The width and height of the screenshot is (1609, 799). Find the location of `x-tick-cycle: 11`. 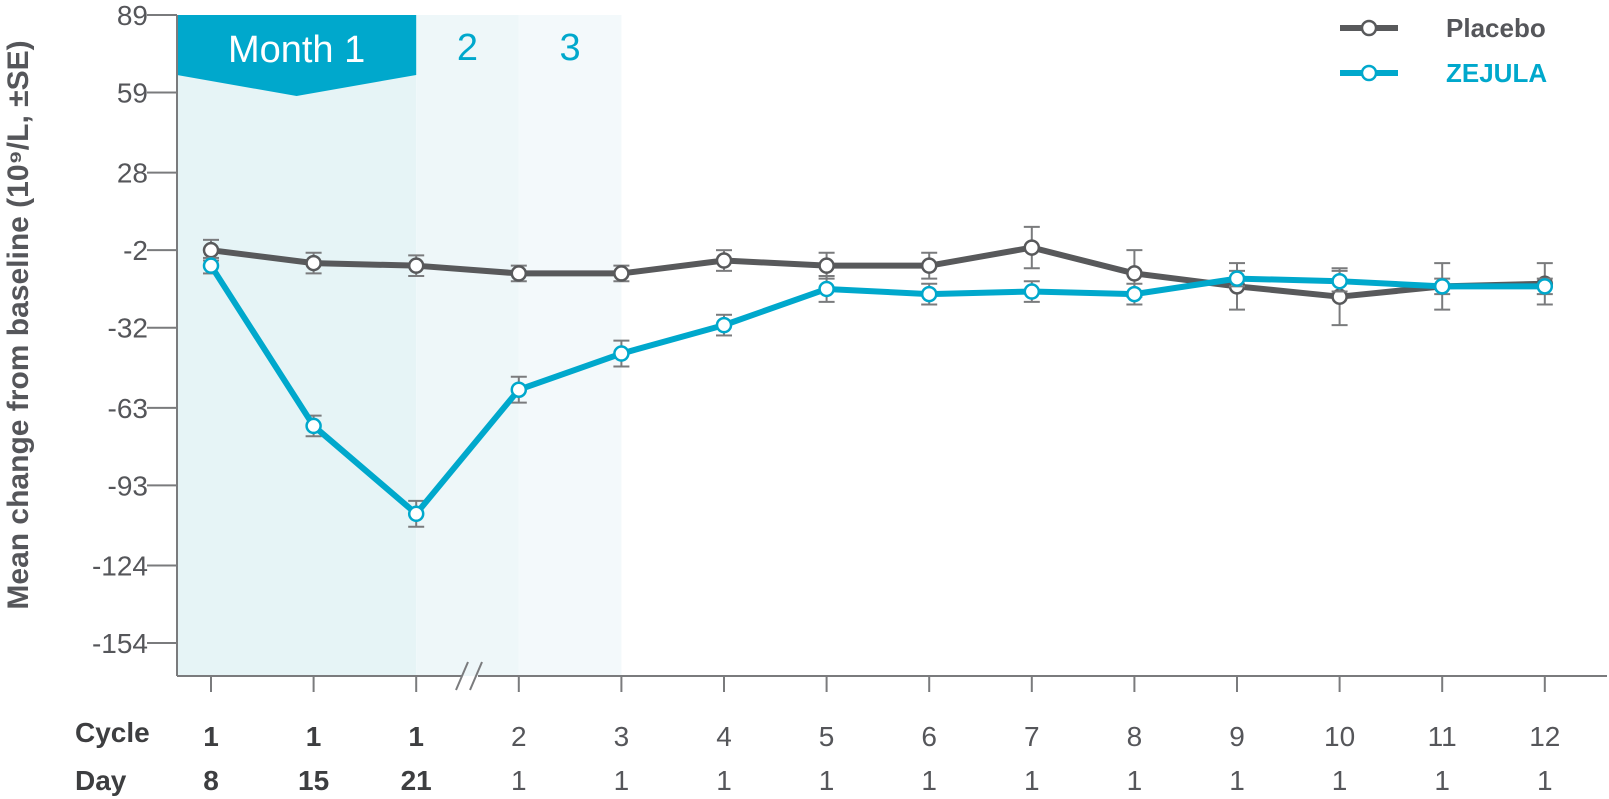

x-tick-cycle: 11 is located at coordinates (1442, 736).